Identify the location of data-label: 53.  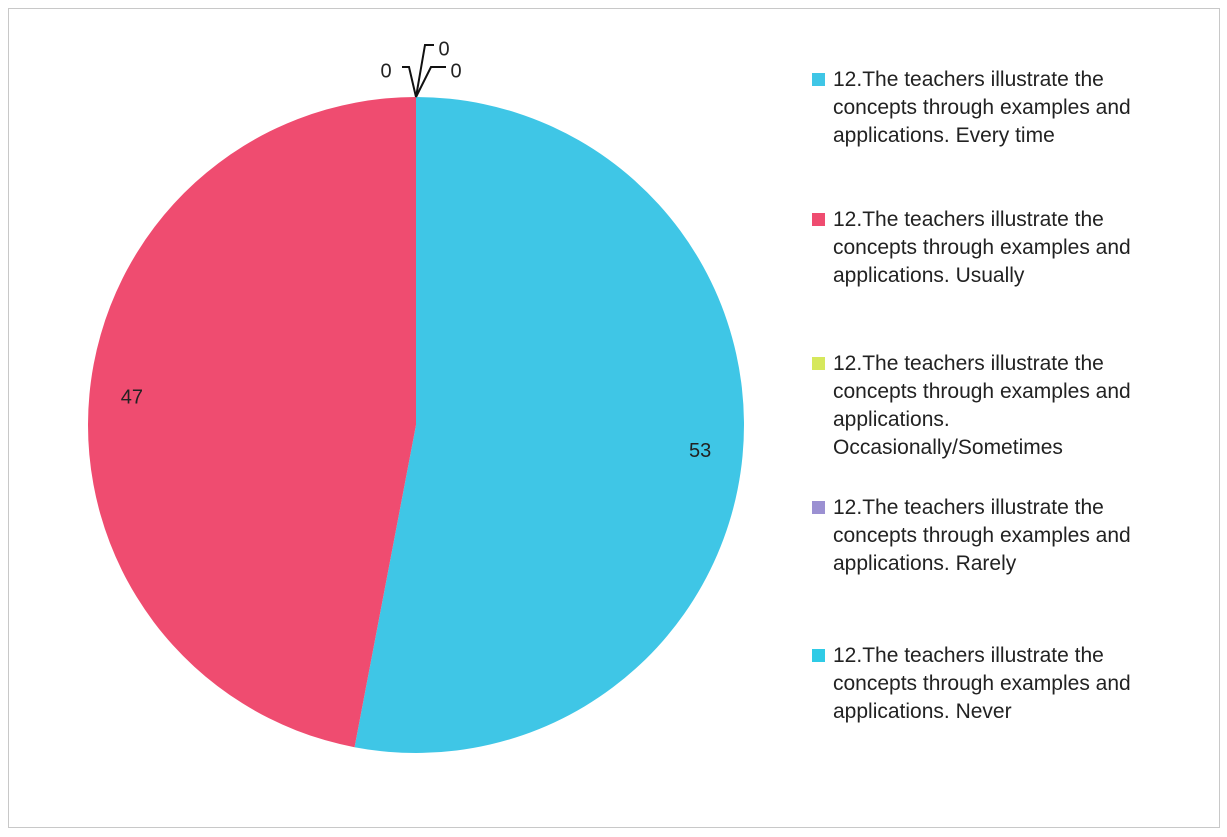
(700, 451).